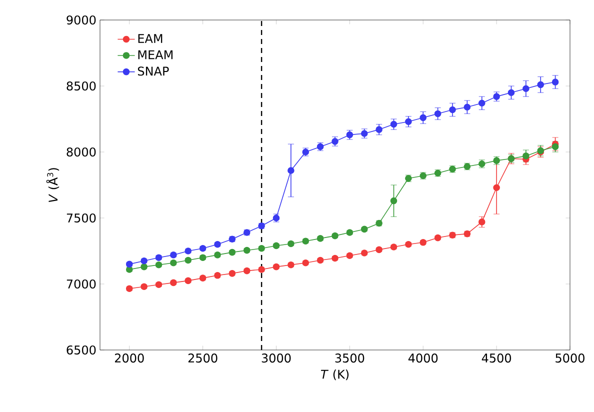 This screenshot has height=412, width=594. I want to click on y-tick-label: 6500, so click(81, 350).